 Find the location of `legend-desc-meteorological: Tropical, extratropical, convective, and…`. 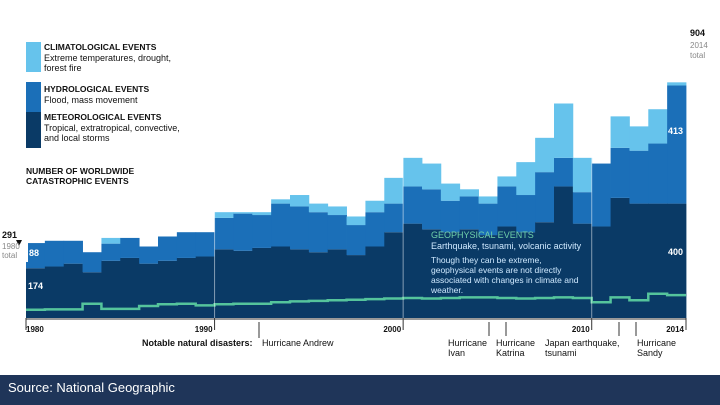

legend-desc-meteorological: Tropical, extratropical, convective, and… is located at coordinates (112, 133).